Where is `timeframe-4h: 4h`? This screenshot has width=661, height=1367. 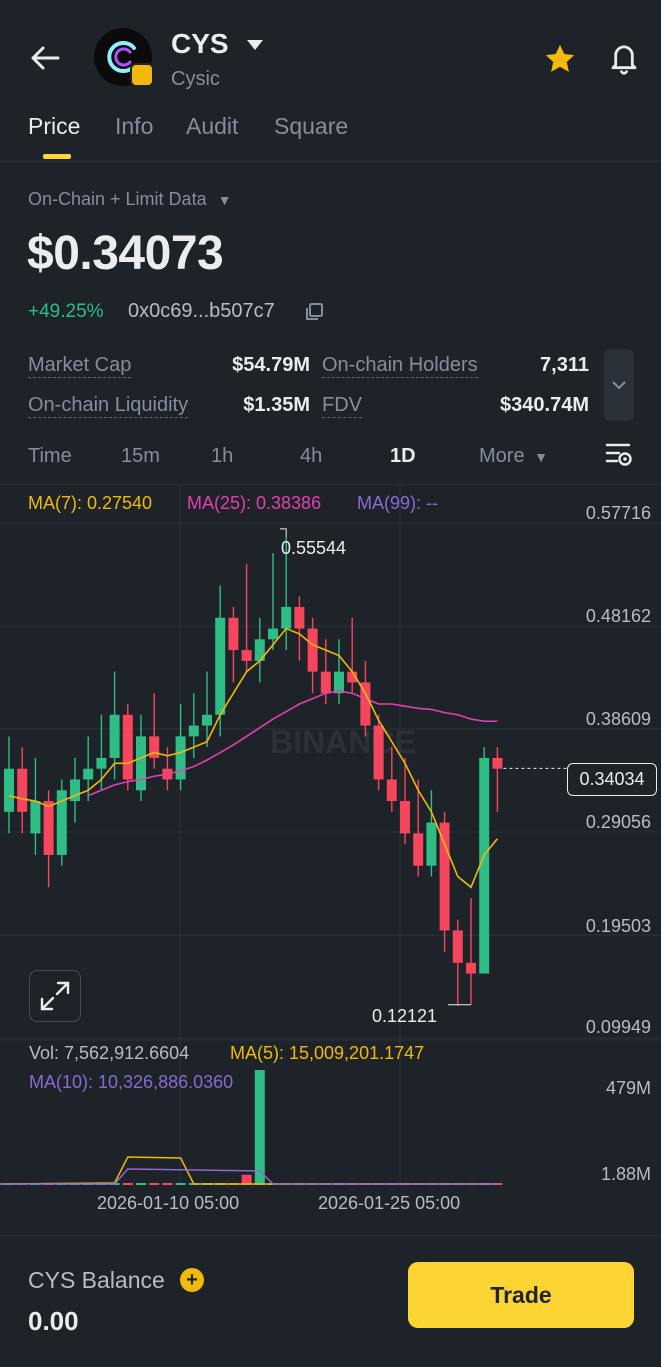 timeframe-4h: 4h is located at coordinates (311, 456).